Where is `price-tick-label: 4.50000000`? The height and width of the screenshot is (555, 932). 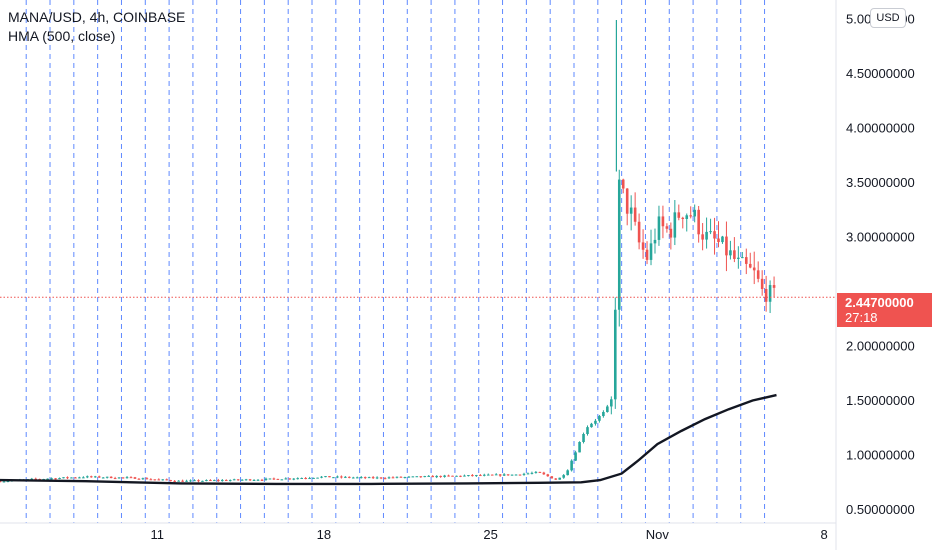
price-tick-label: 4.50000000 is located at coordinates (880, 73).